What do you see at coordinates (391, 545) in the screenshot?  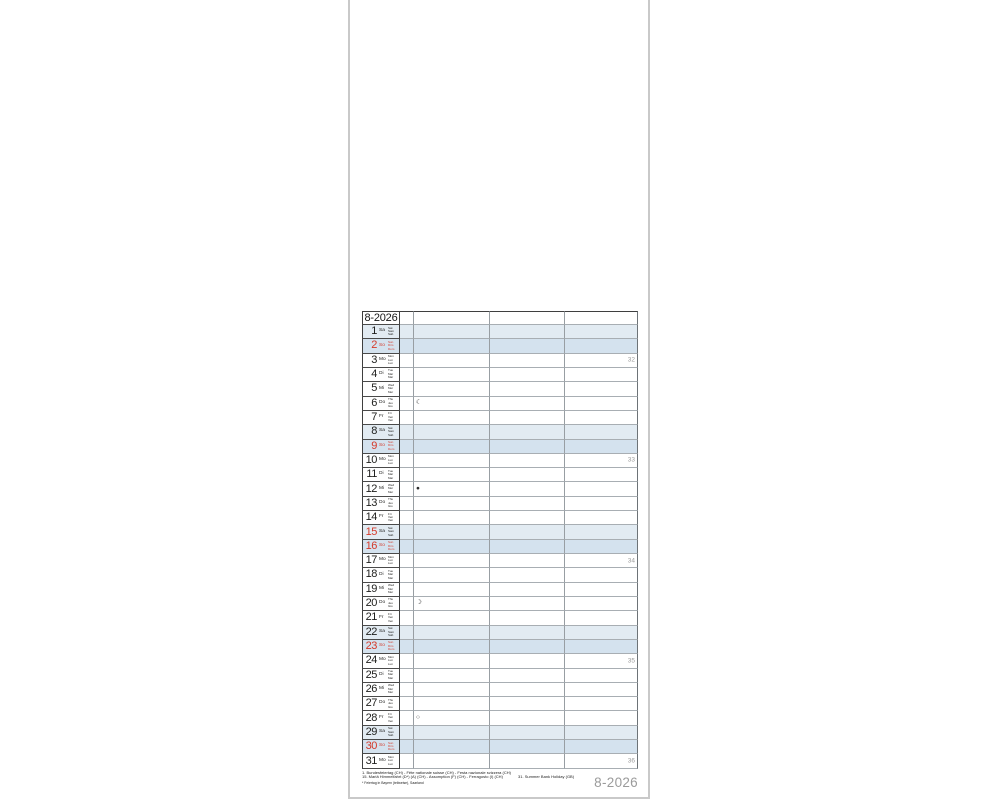 I see `weekday-abbrev-lang: Dim` at bounding box center [391, 545].